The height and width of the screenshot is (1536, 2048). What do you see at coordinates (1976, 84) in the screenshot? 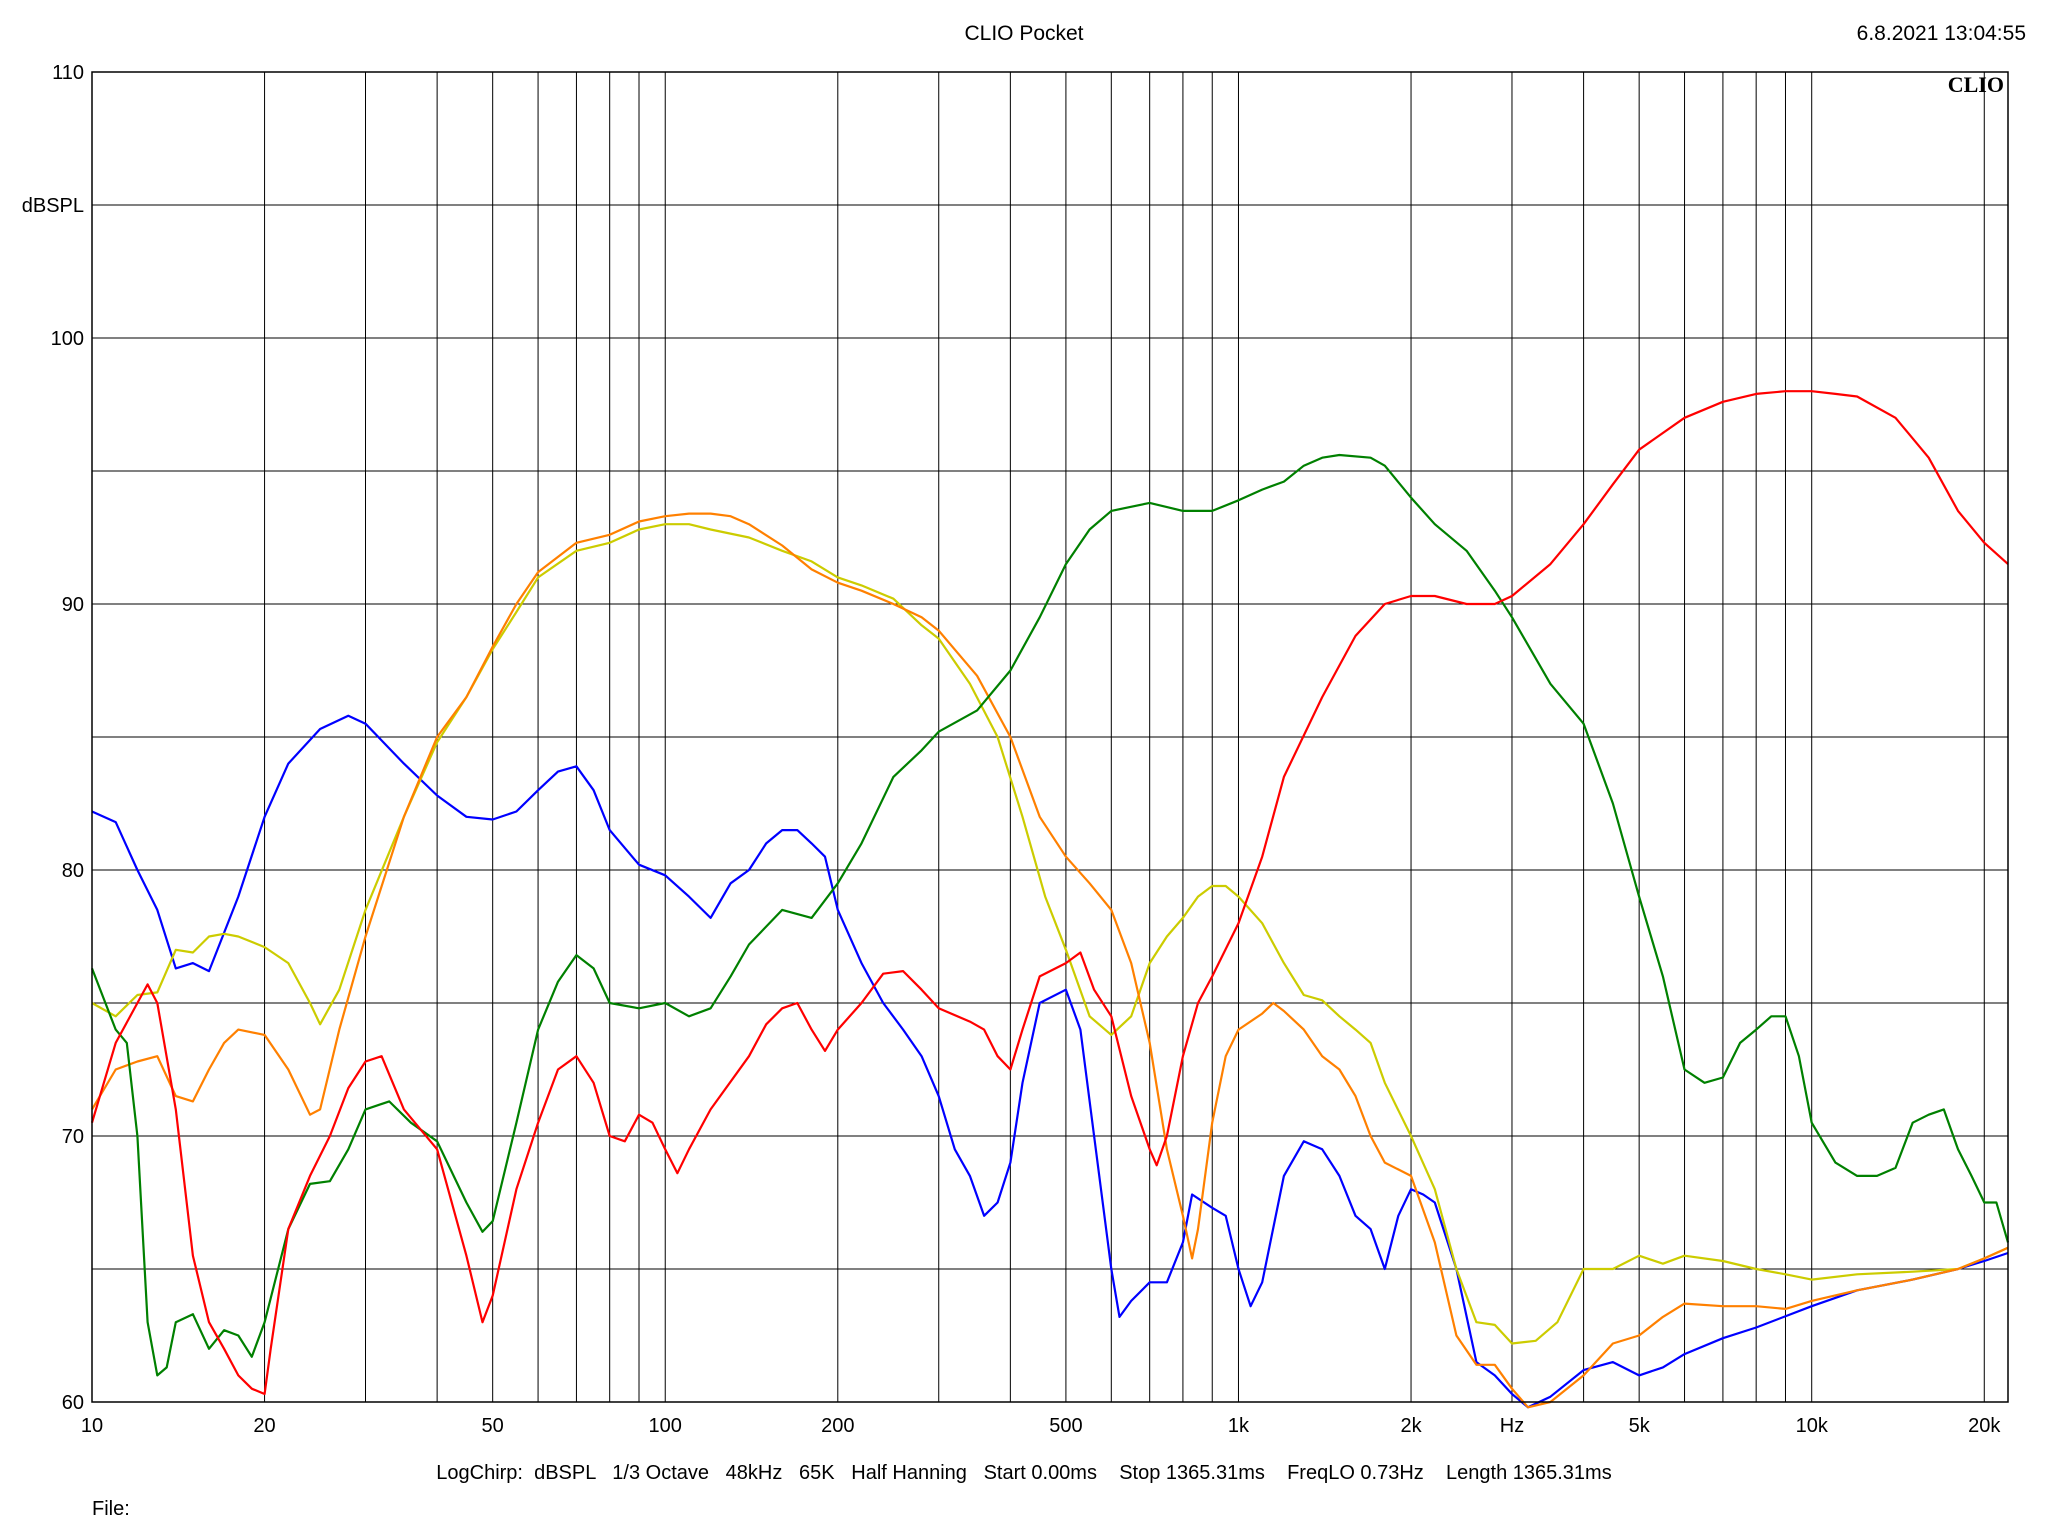
I see `clio-logo: CLIO` at bounding box center [1976, 84].